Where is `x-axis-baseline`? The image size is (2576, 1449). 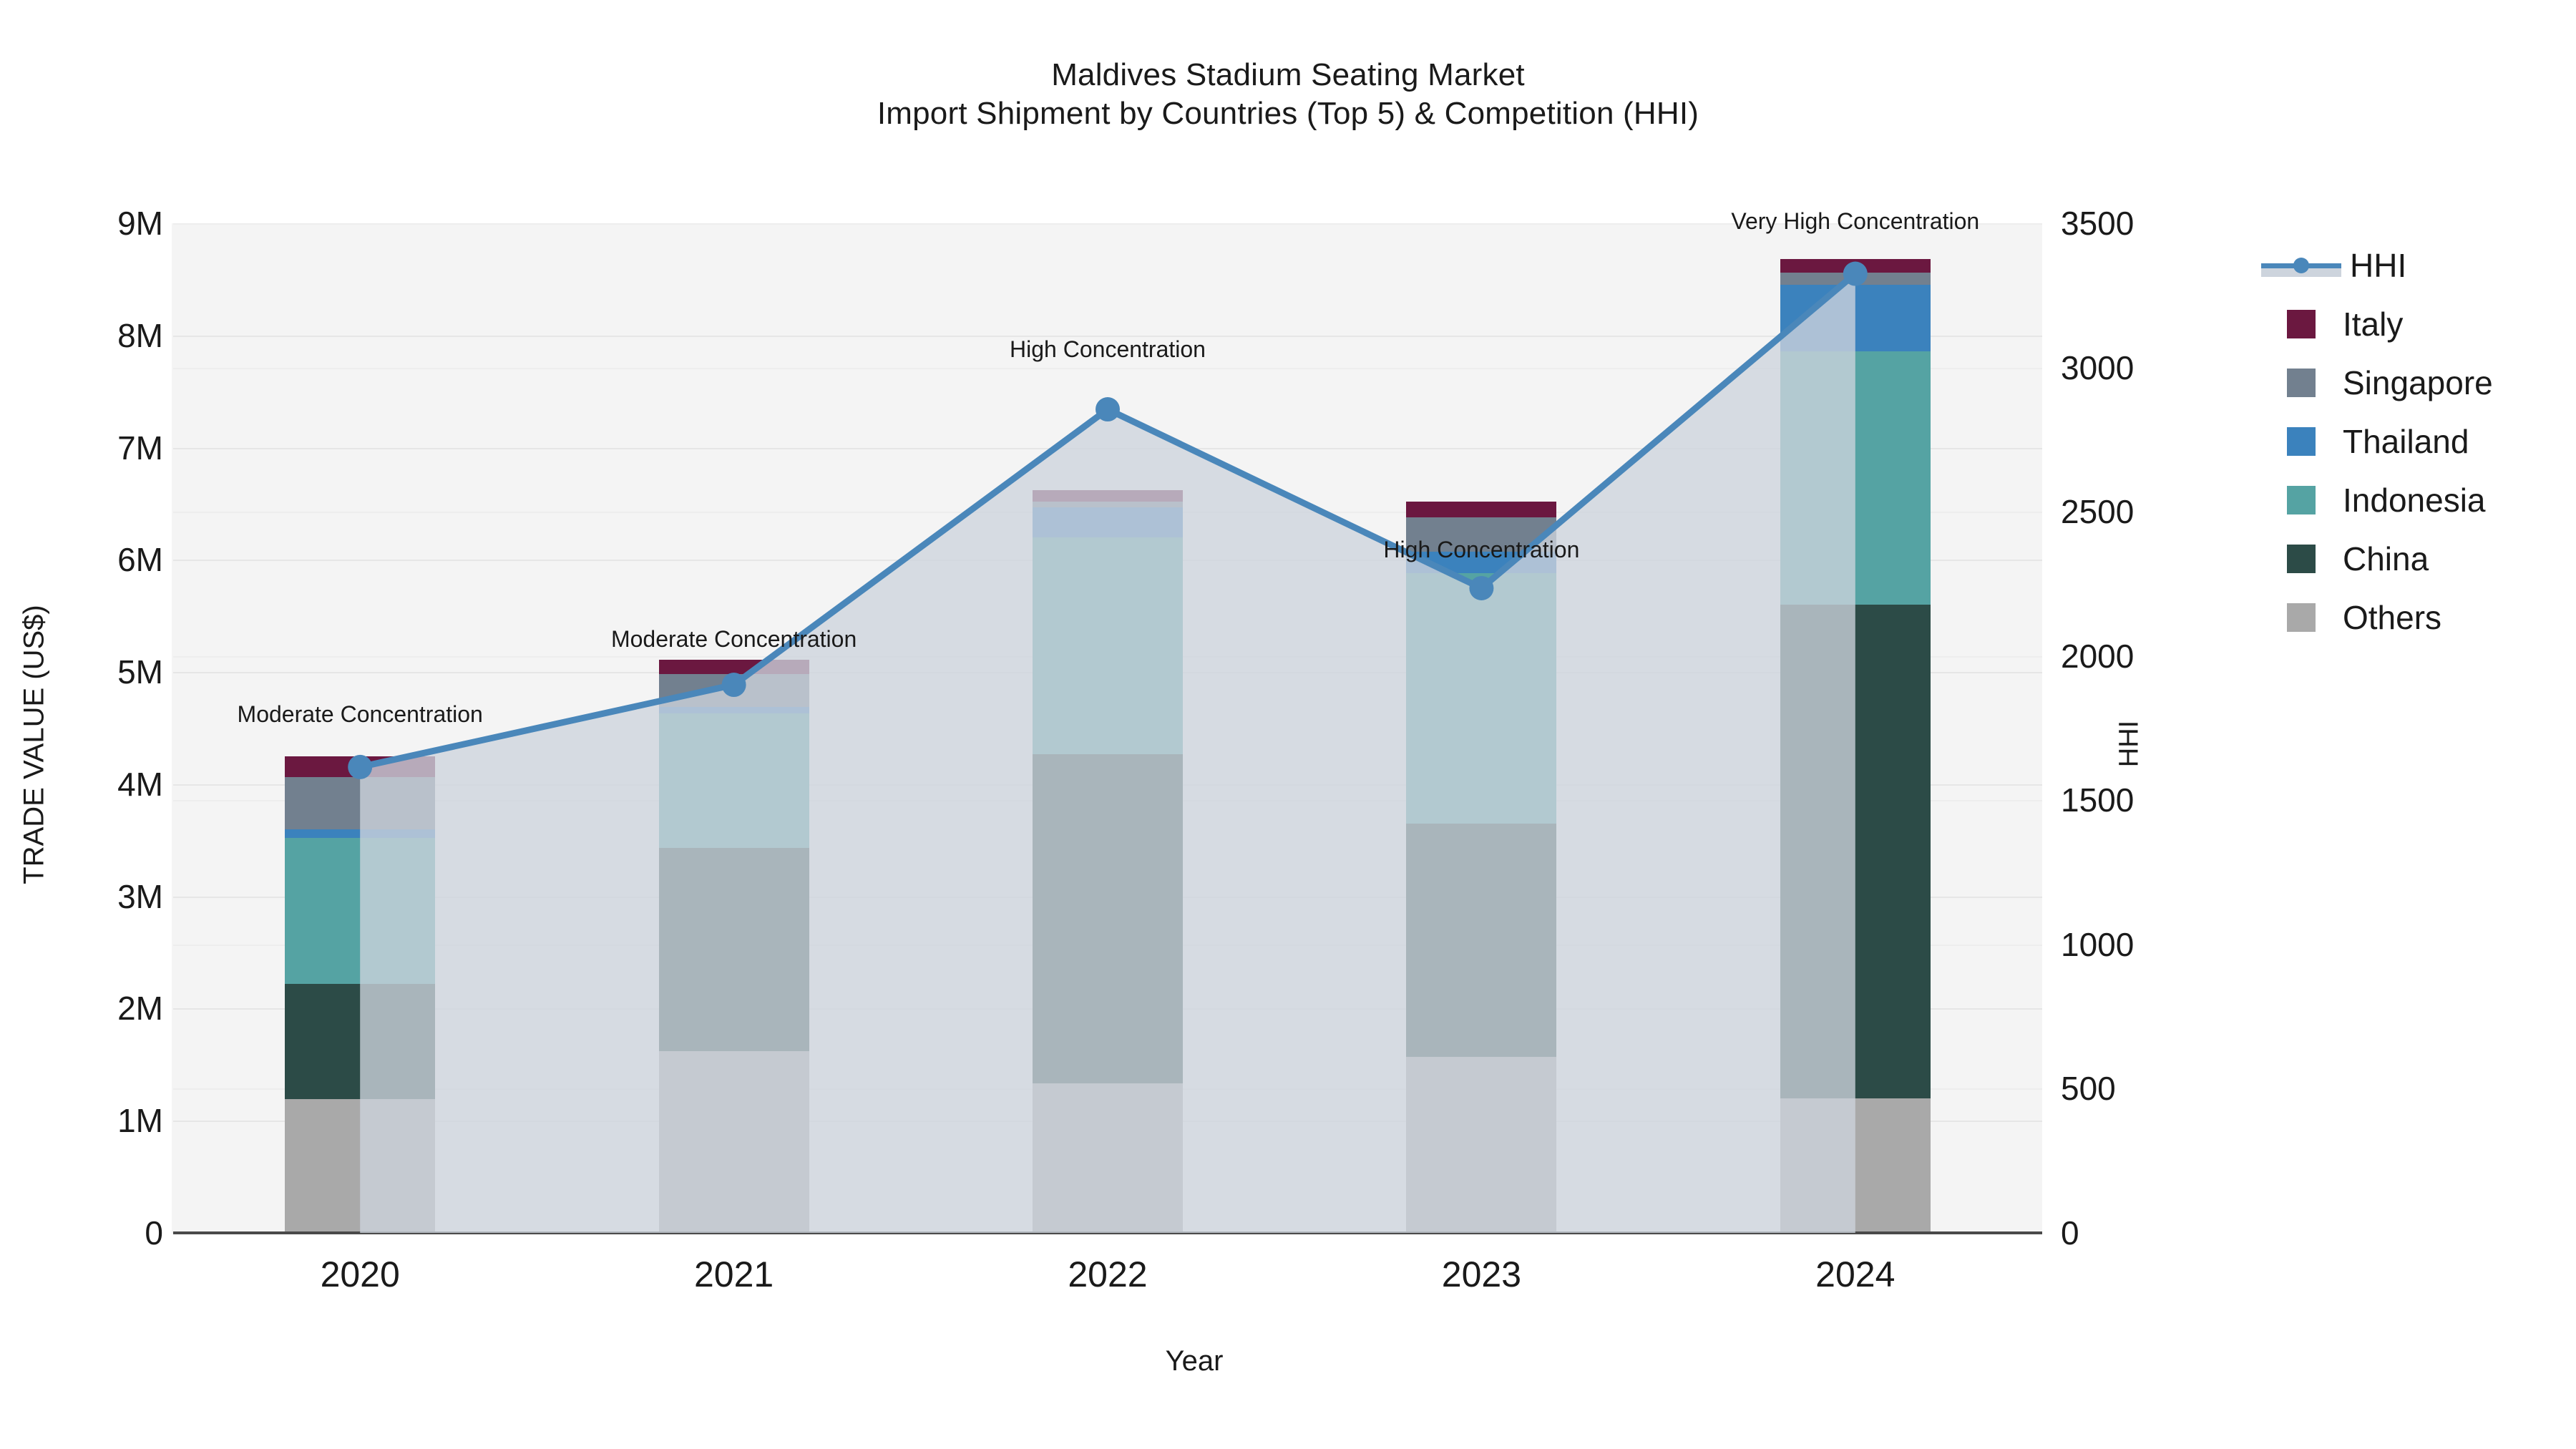 x-axis-baseline is located at coordinates (1107, 1232).